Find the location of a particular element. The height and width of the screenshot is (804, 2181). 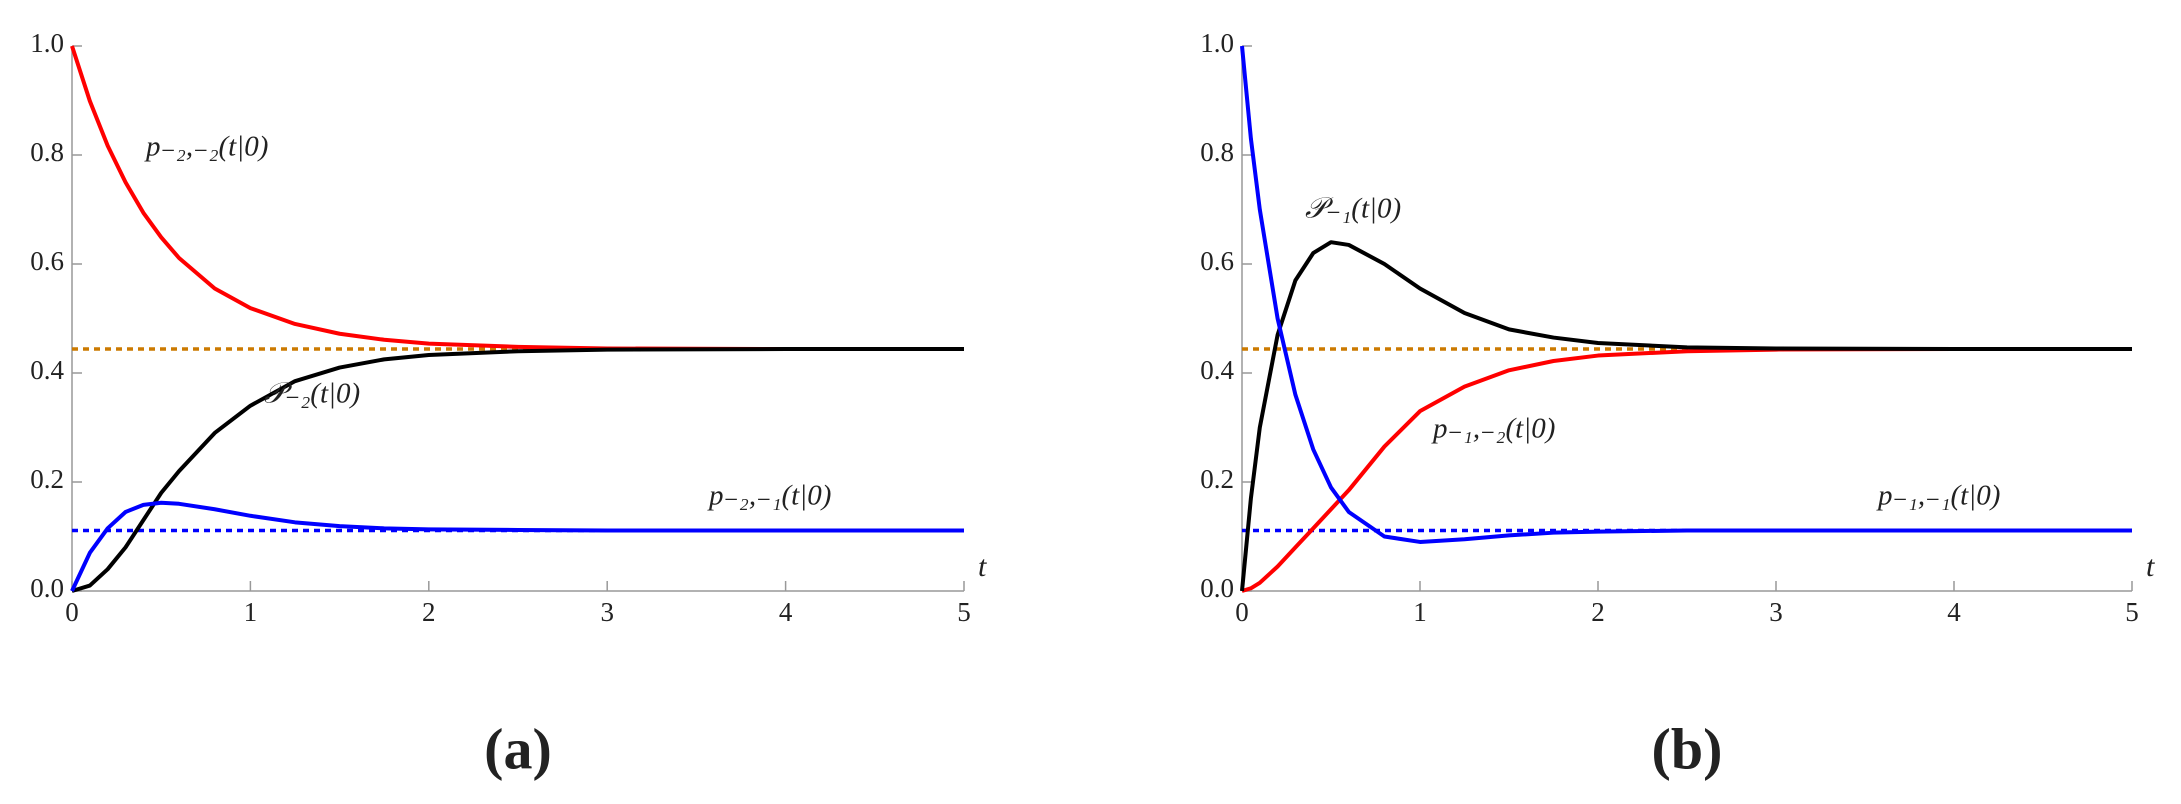

line-label: p₋₂,₋₂(t|0) is located at coordinates (206, 147).